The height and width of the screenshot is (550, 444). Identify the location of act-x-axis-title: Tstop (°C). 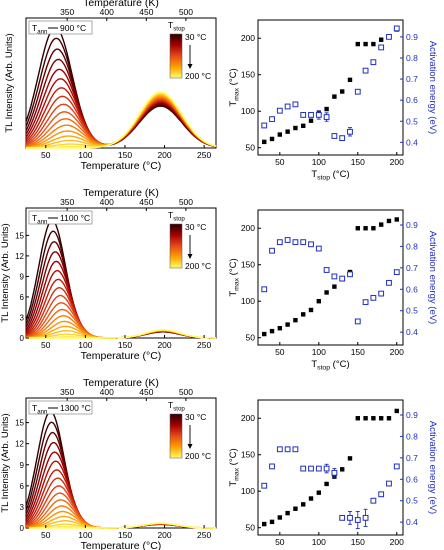
(330, 365).